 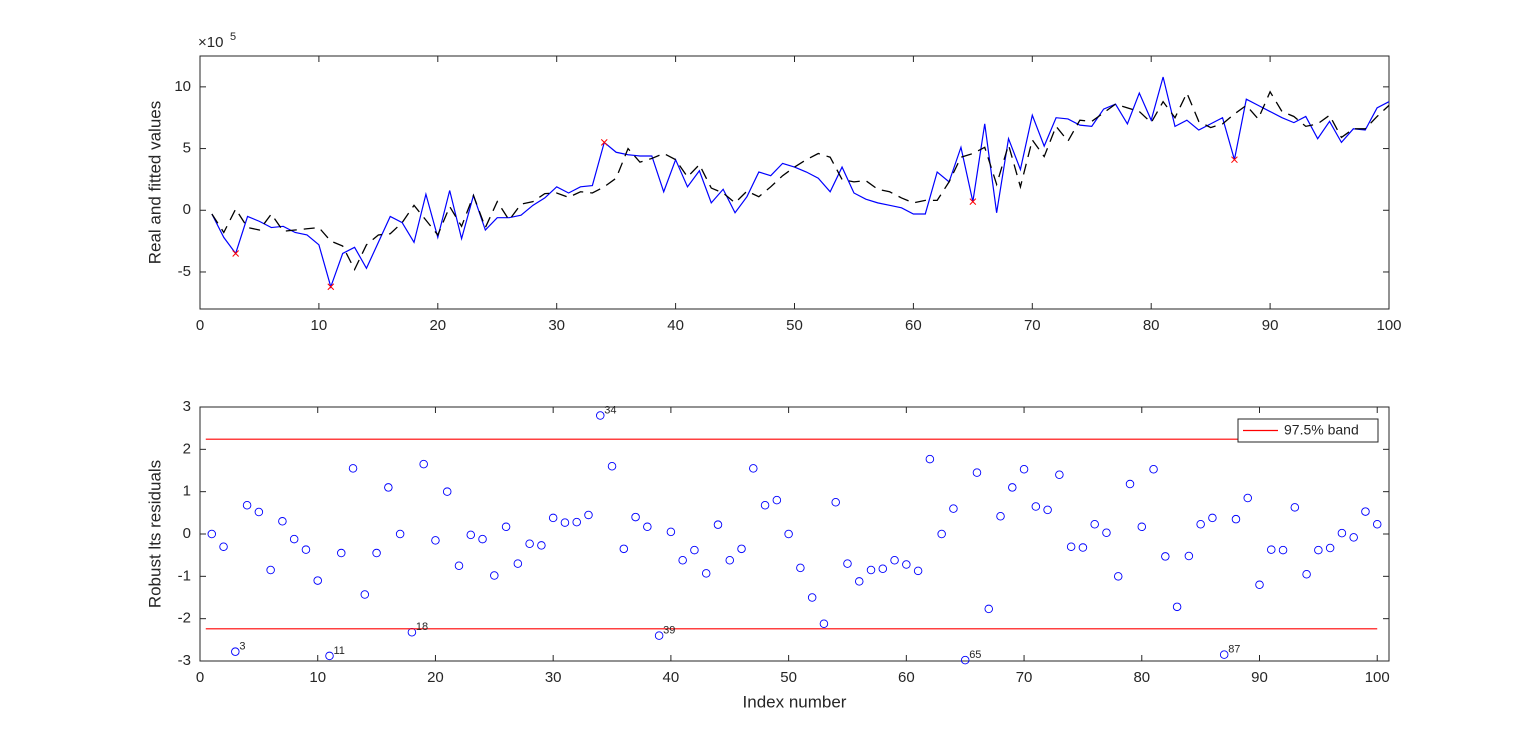 I want to click on y-tick-label: -1, so click(x=184, y=575).